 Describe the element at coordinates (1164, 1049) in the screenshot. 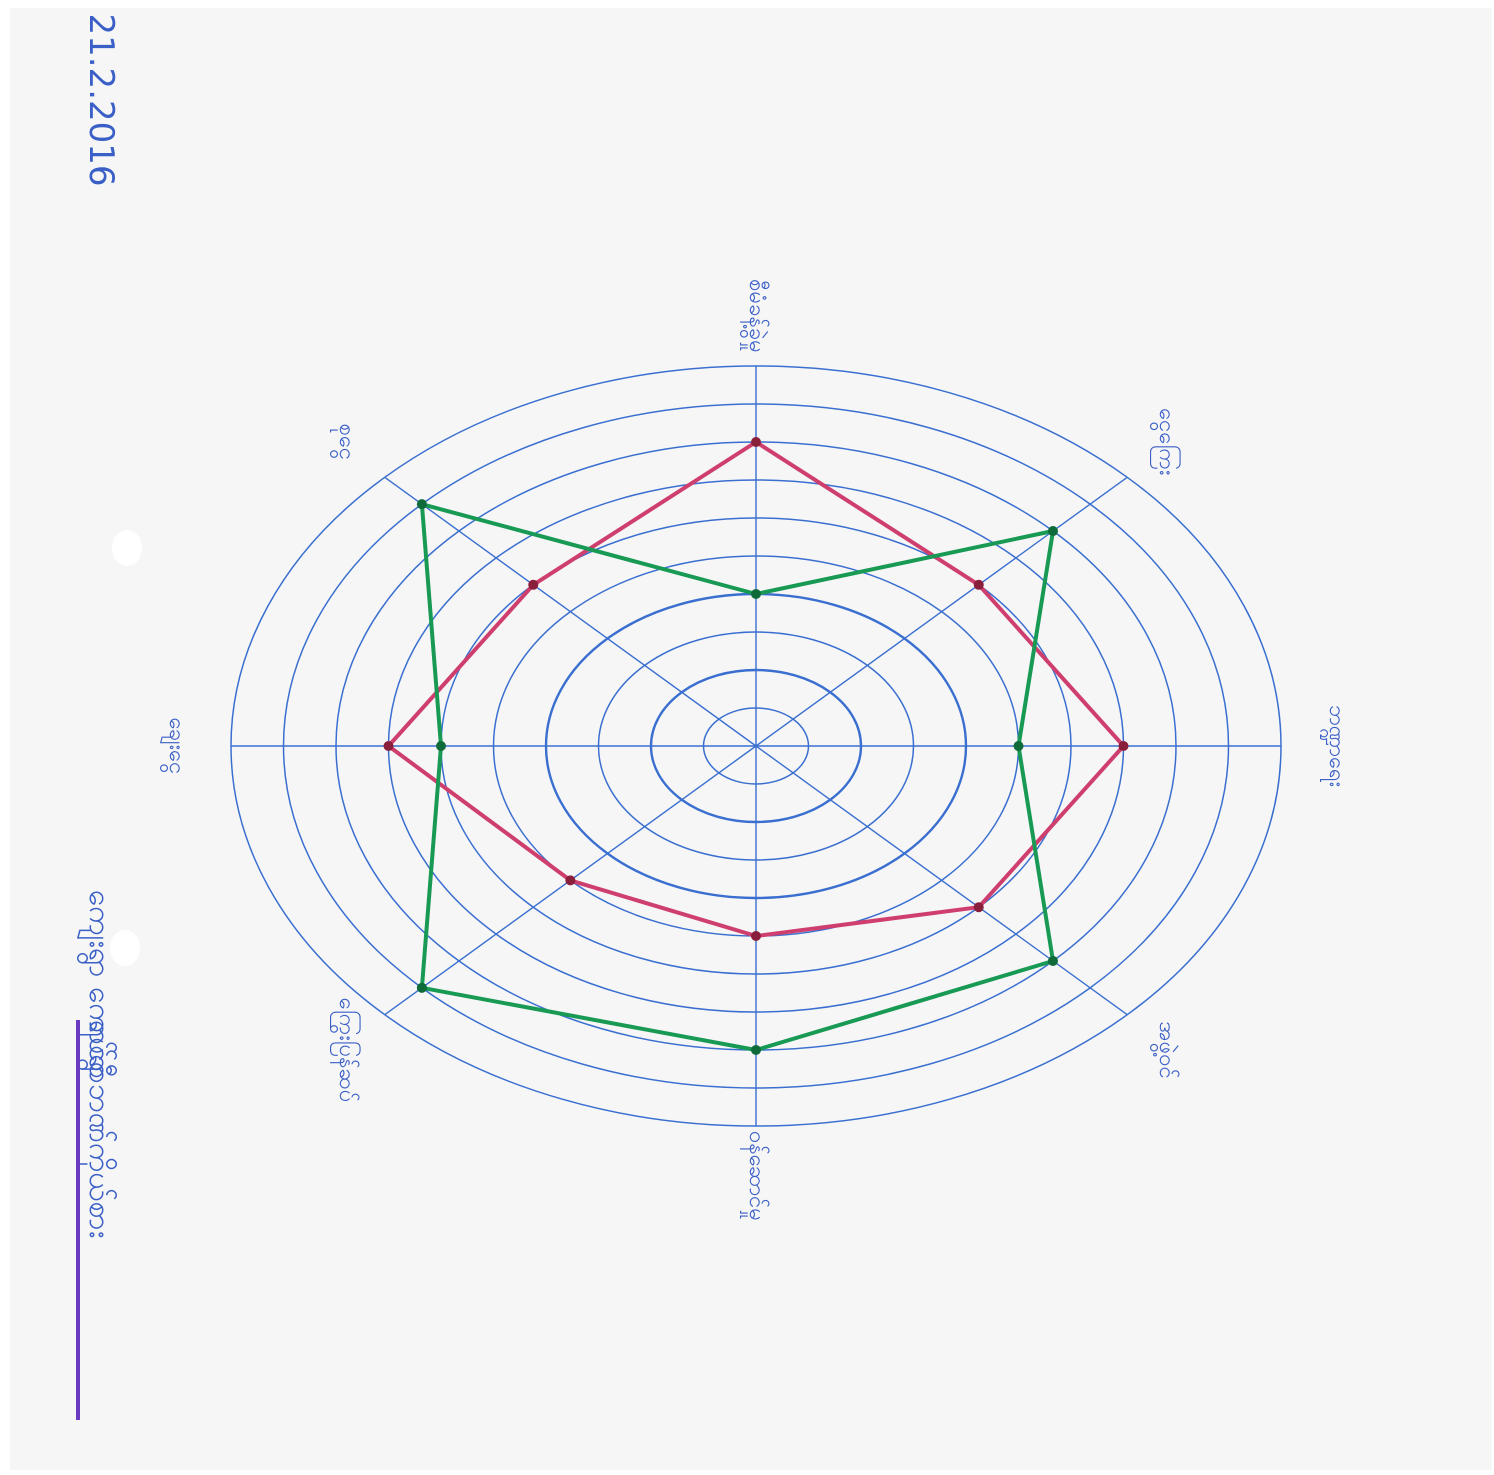

I see `category-label: အဖွဲ့ဝင်` at that location.